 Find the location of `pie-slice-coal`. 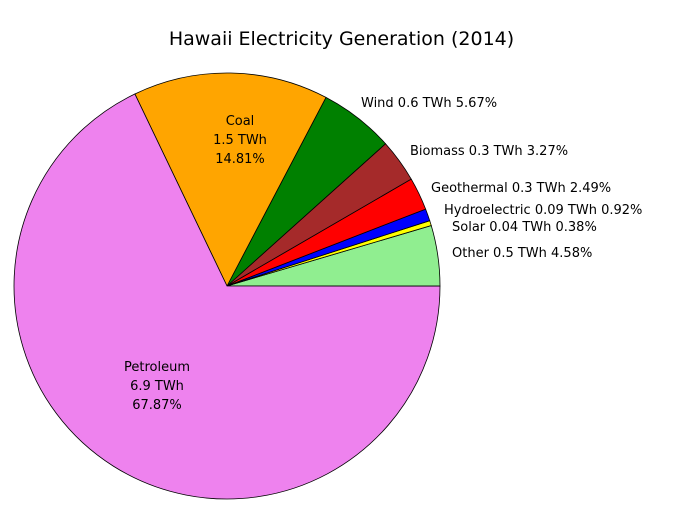

pie-slice-coal is located at coordinates (230, 179).